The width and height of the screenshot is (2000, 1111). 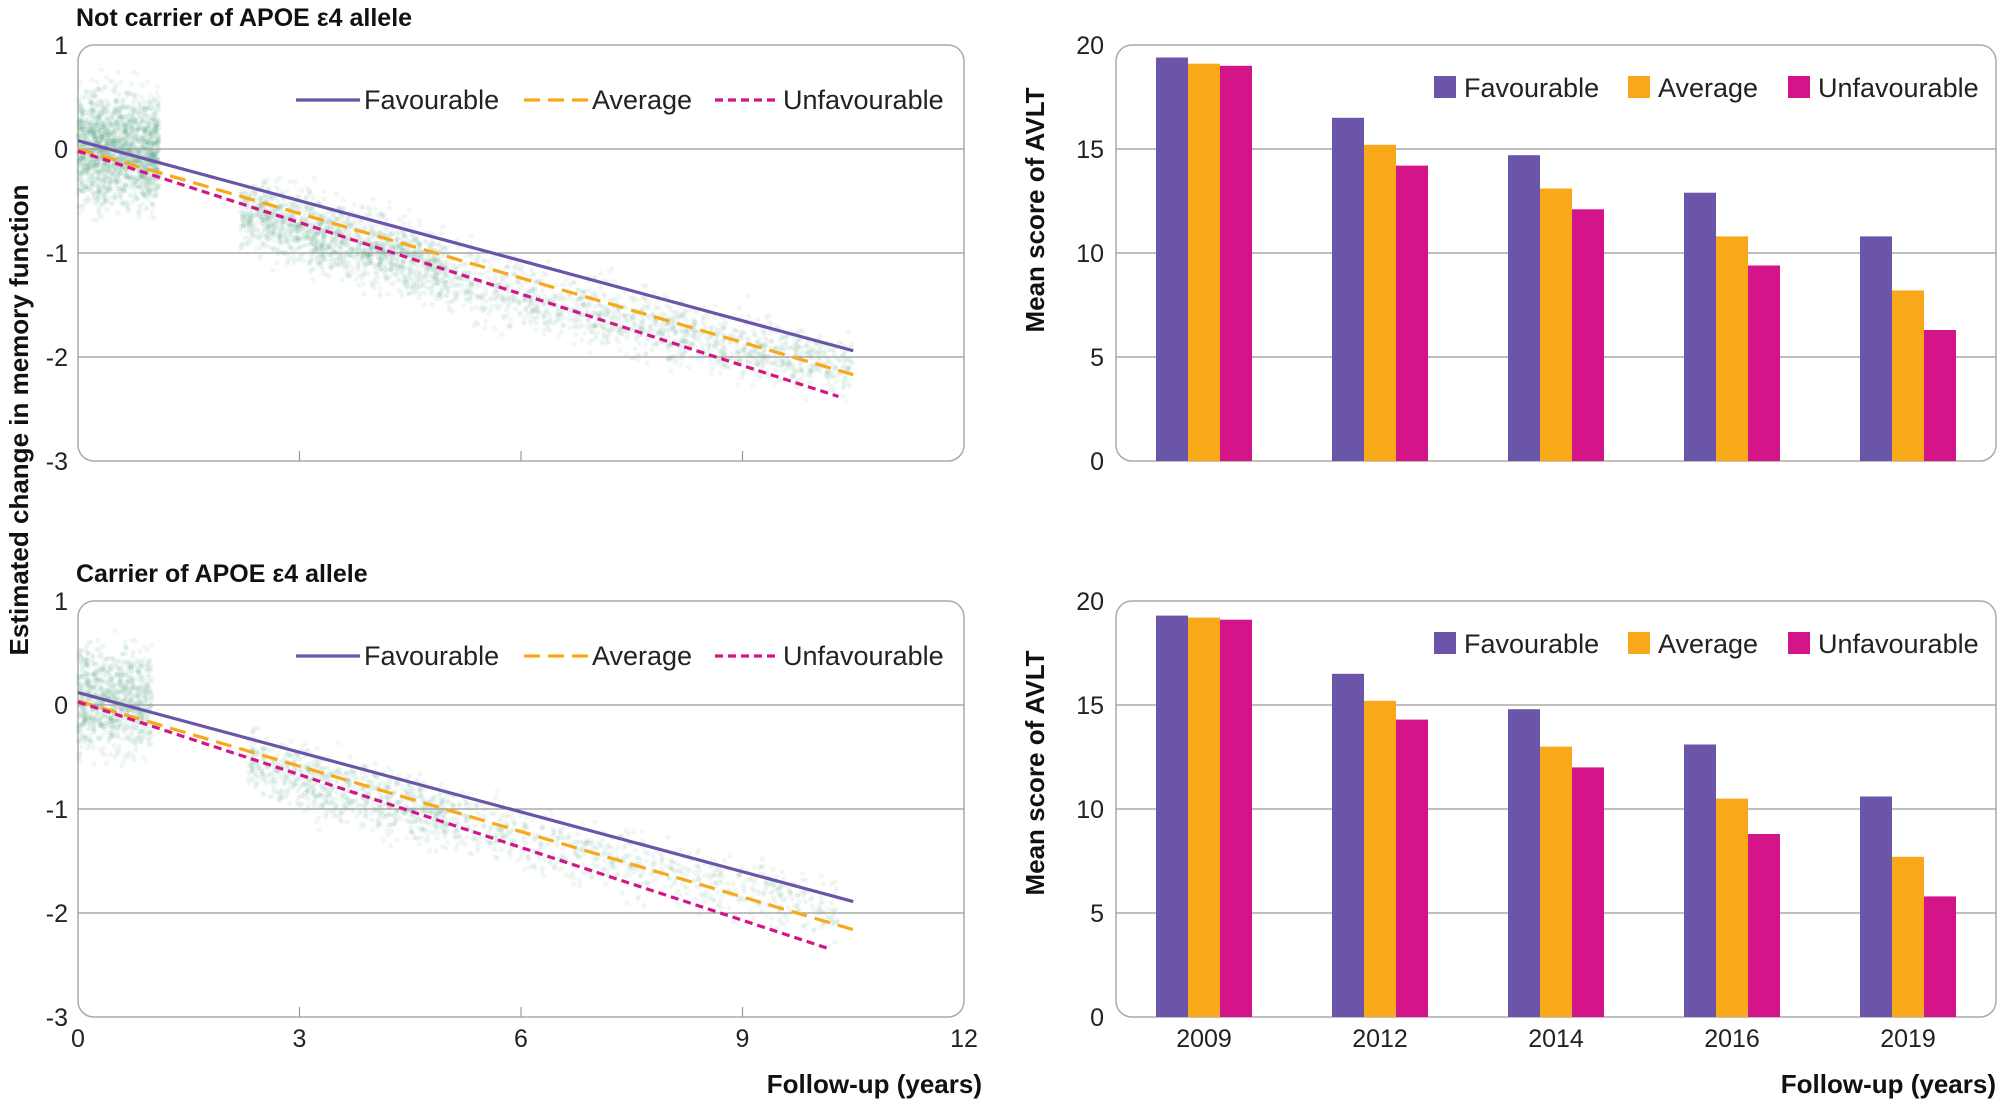 I want to click on bar-unfavourable-2014, so click(x=1588, y=335).